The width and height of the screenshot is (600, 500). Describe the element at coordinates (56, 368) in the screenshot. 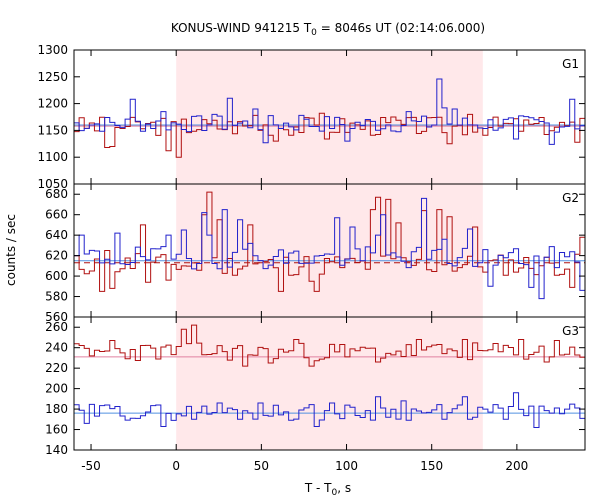

I see `y-tick-label: 220` at that location.